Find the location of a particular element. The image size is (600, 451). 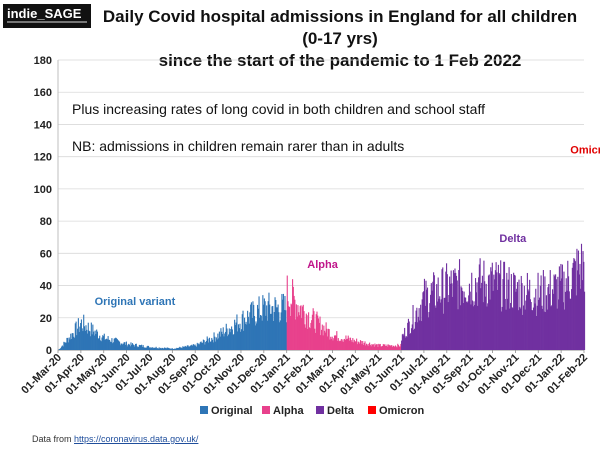

legend-label-original: Original is located at coordinates (232, 411).